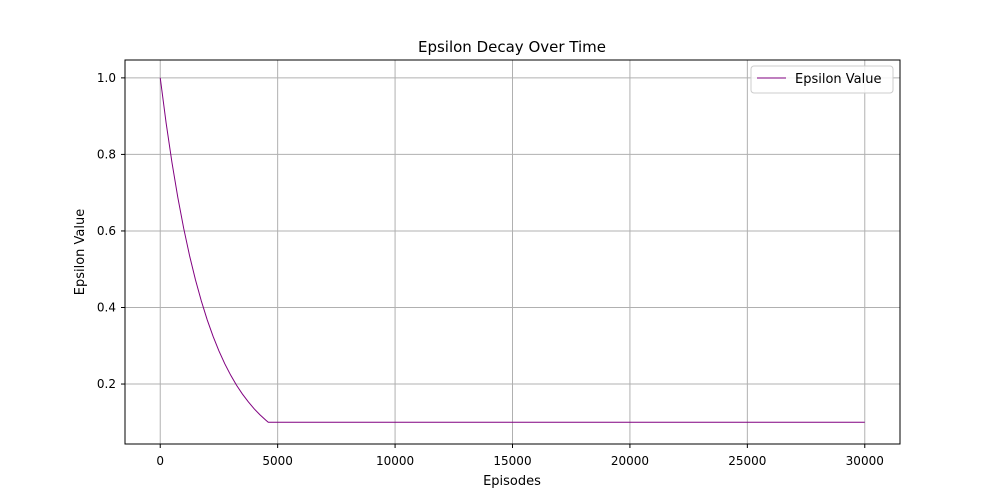 This screenshot has width=1000, height=500. I want to click on y-tick-label: 0.2, so click(106, 384).